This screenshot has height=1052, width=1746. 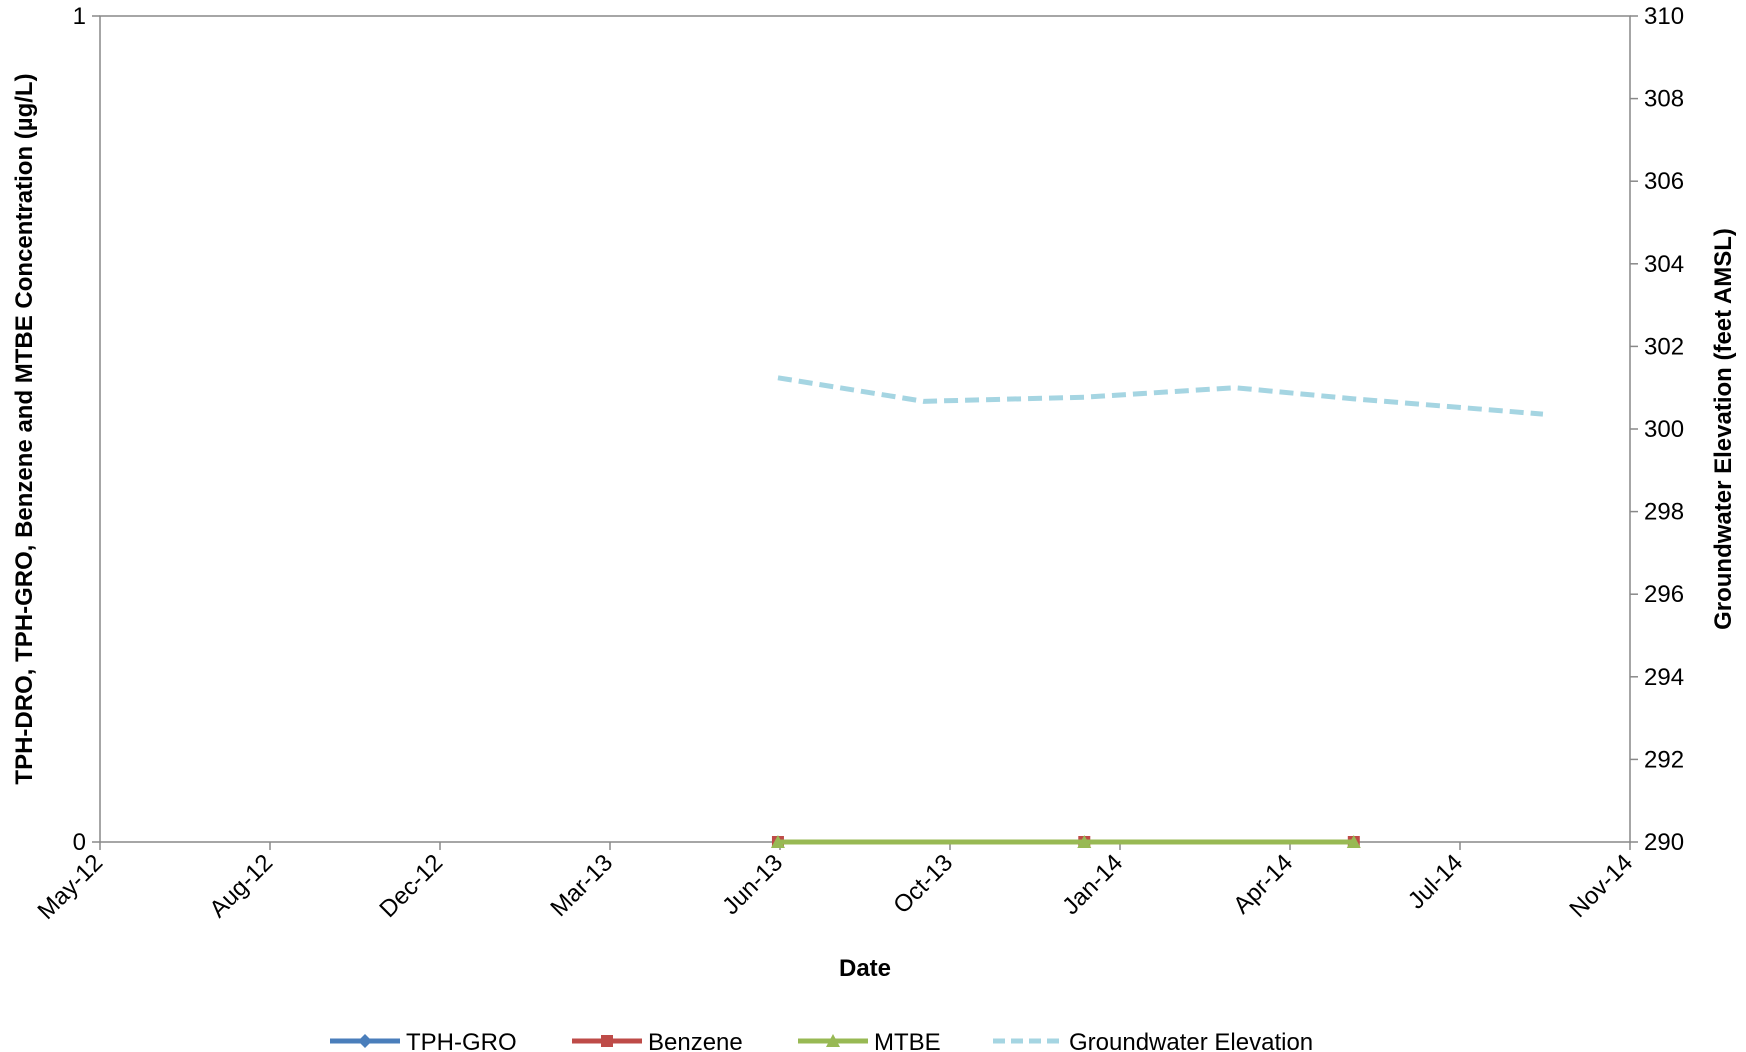 I want to click on legend-label: Groundwater Elevation, so click(x=1191, y=1040).